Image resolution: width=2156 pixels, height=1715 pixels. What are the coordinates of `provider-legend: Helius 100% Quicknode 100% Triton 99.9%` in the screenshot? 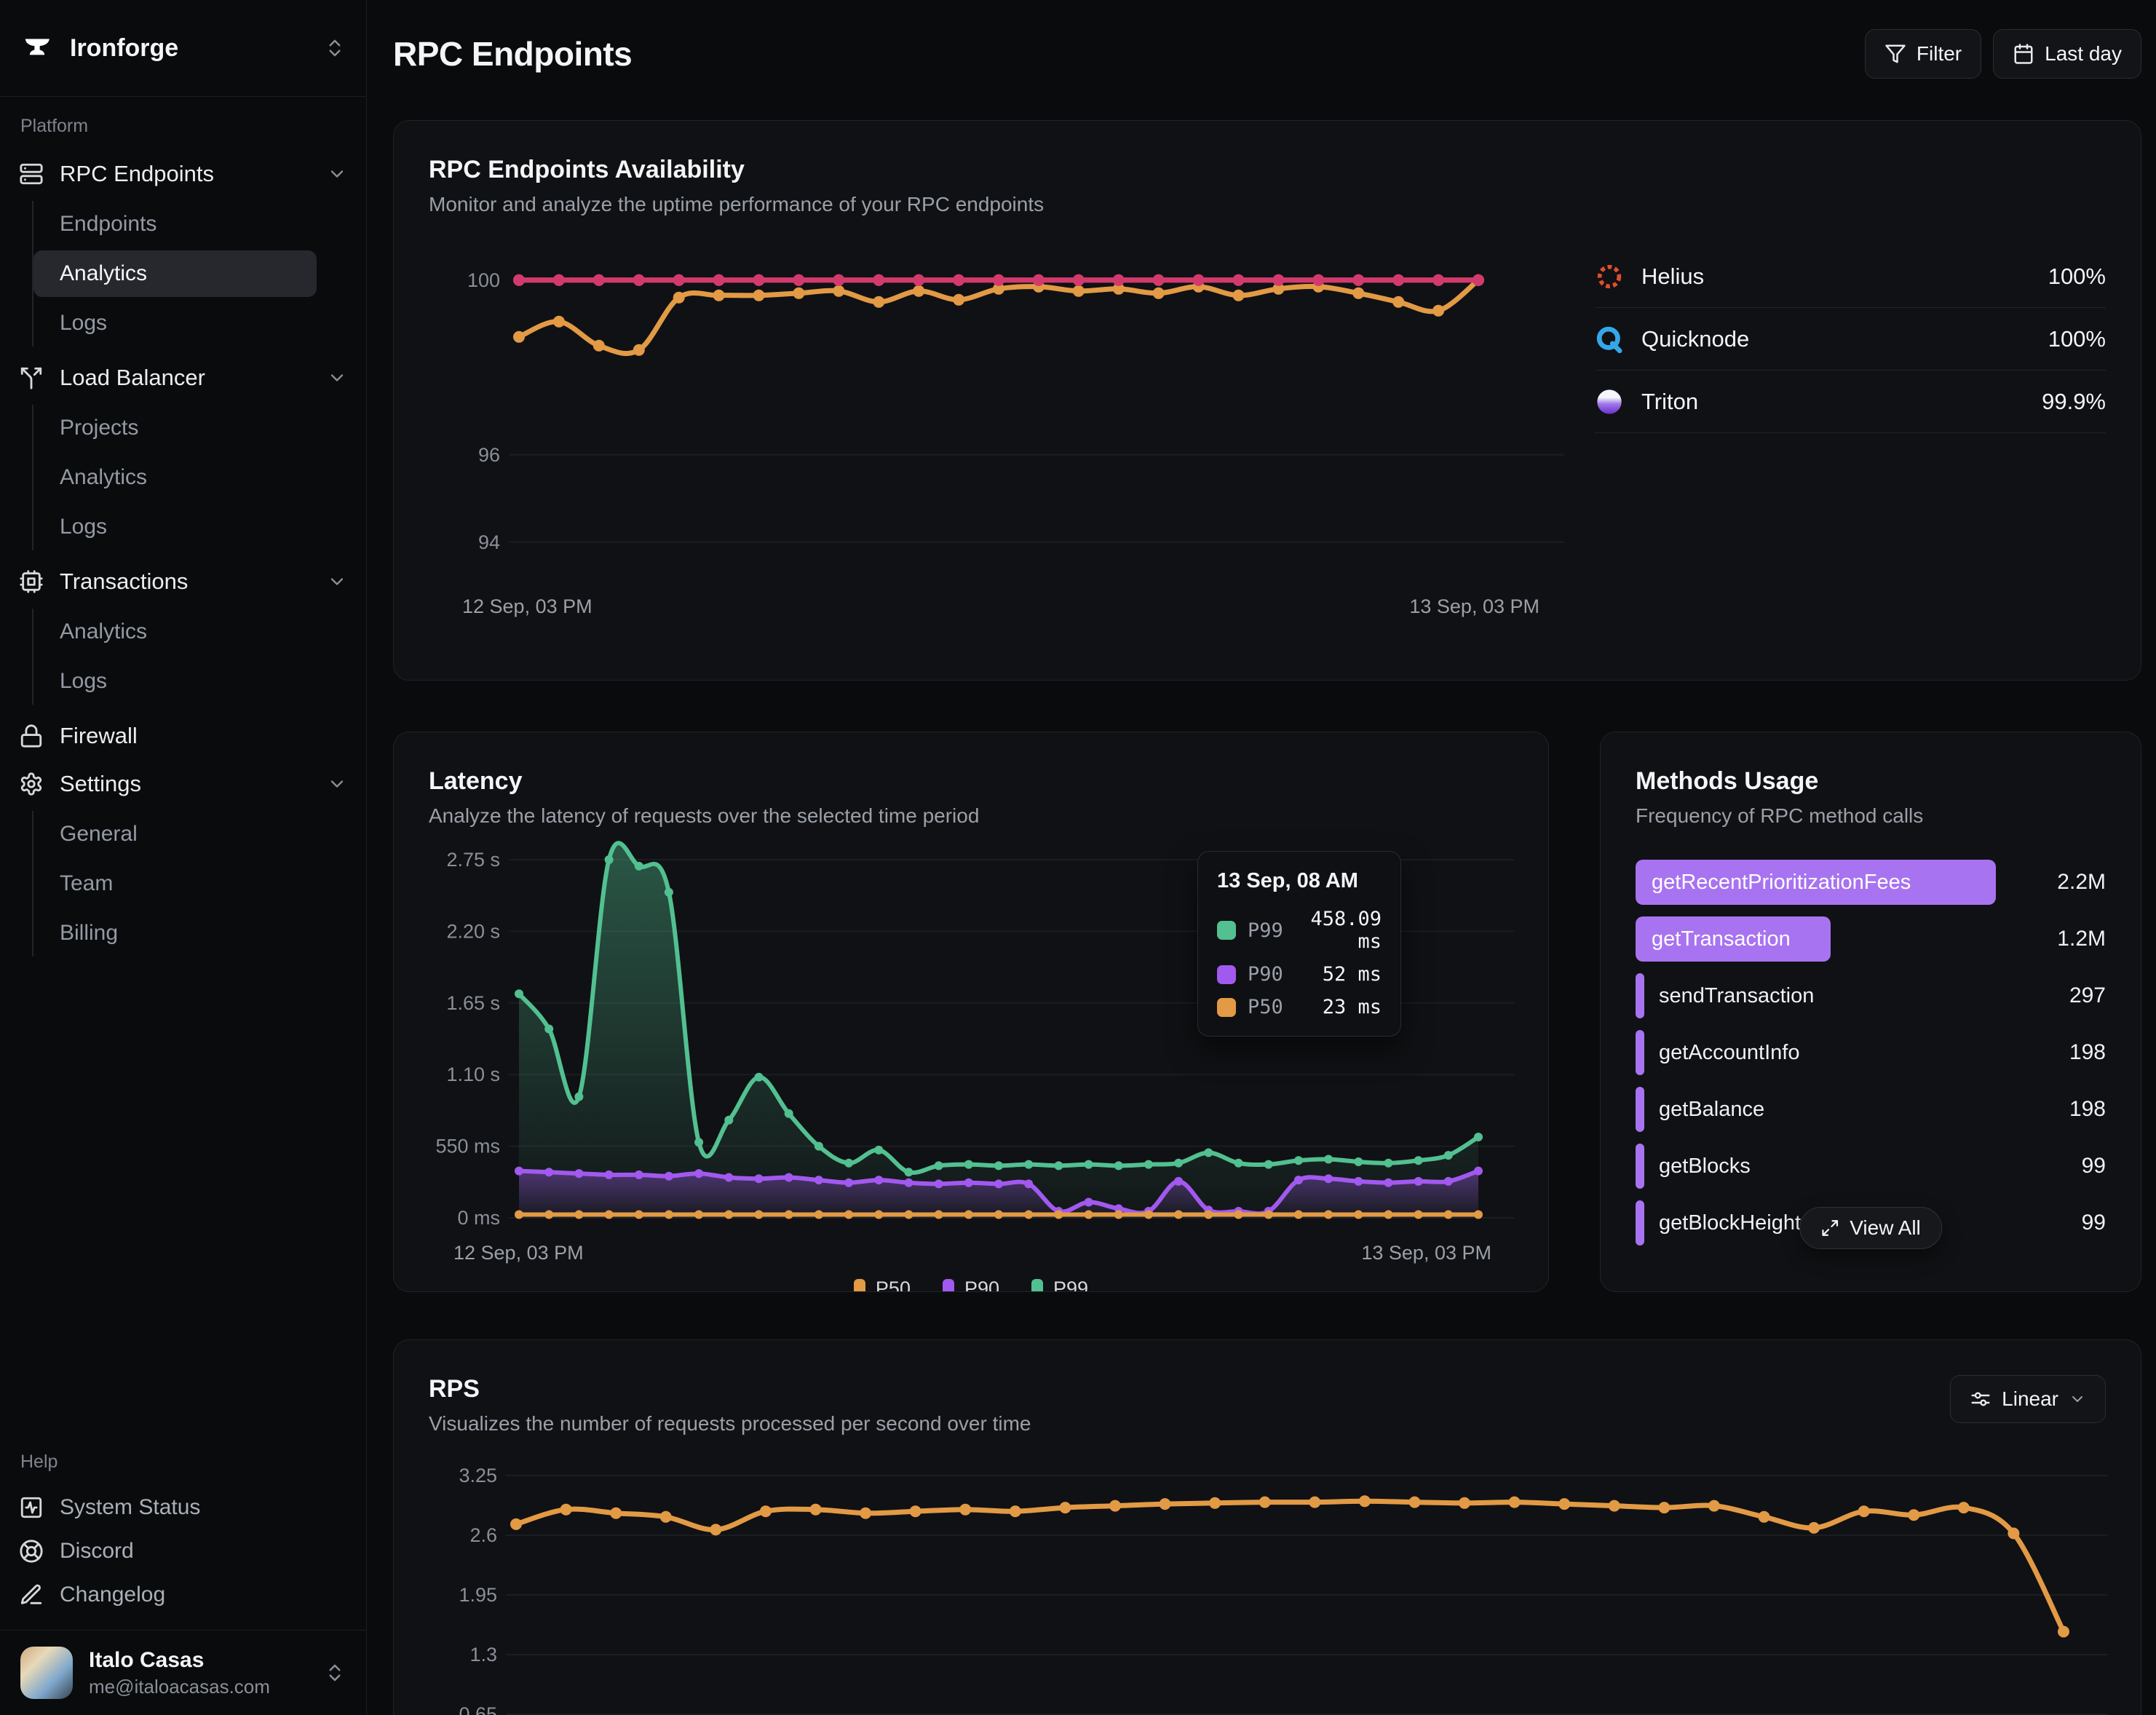 It's located at (1851, 431).